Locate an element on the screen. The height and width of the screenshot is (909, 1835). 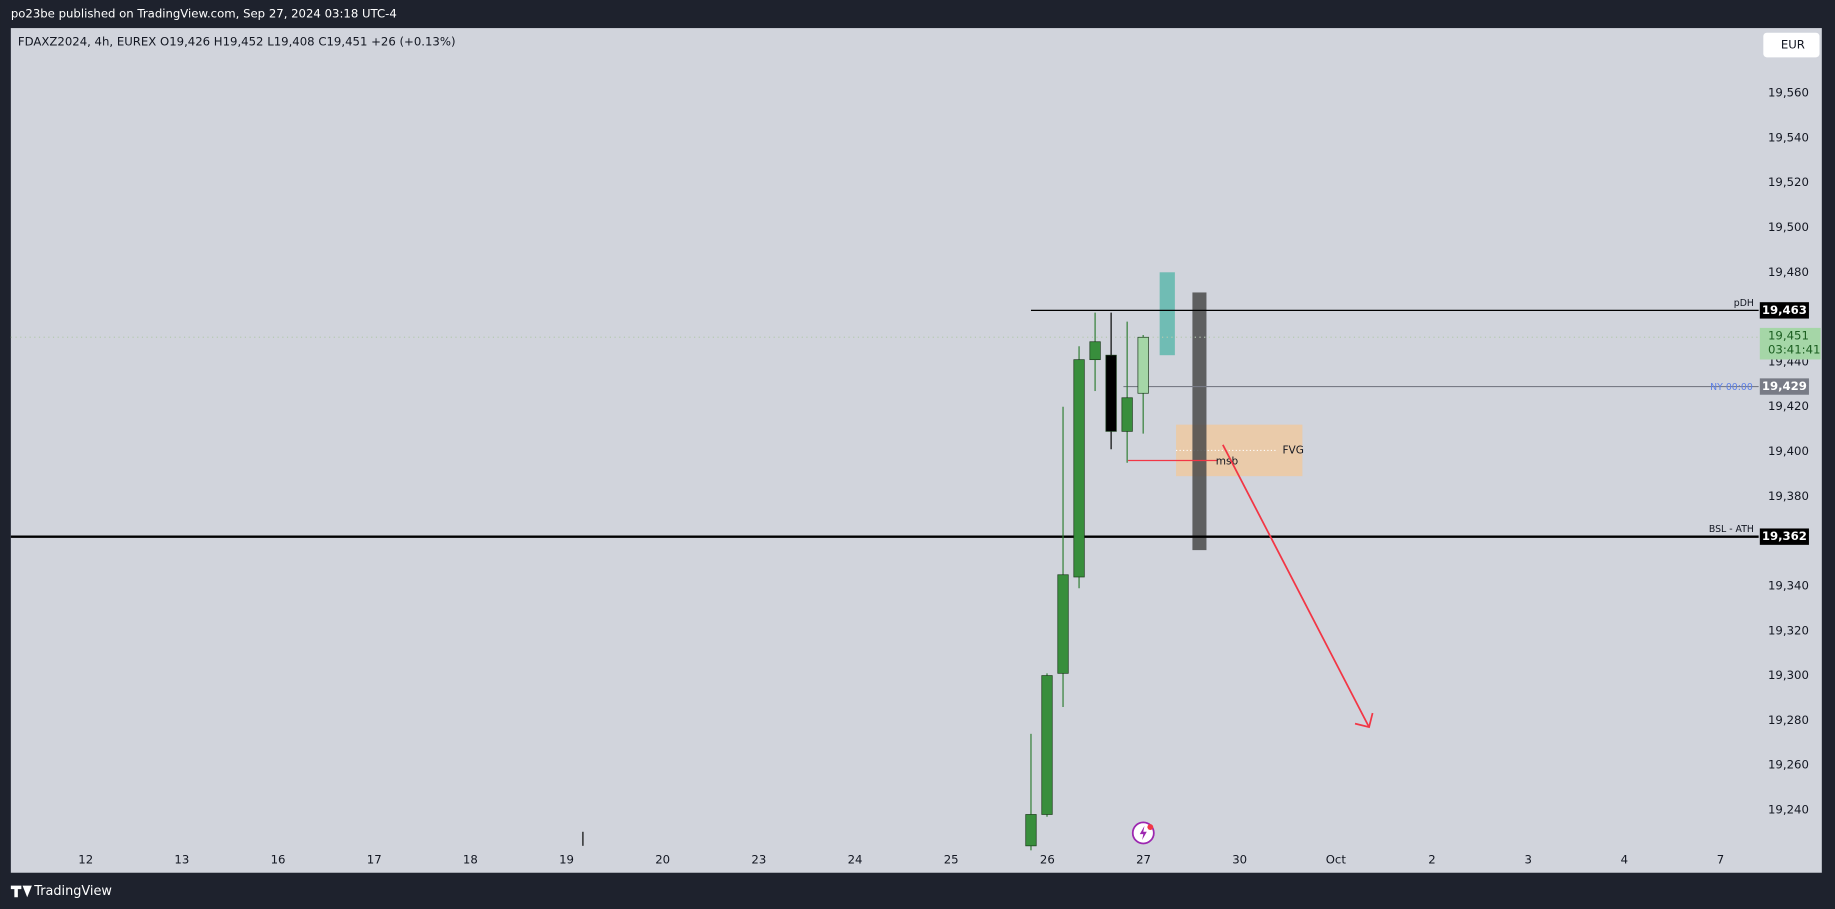
x-tick-label: 7 is located at coordinates (1720, 859).